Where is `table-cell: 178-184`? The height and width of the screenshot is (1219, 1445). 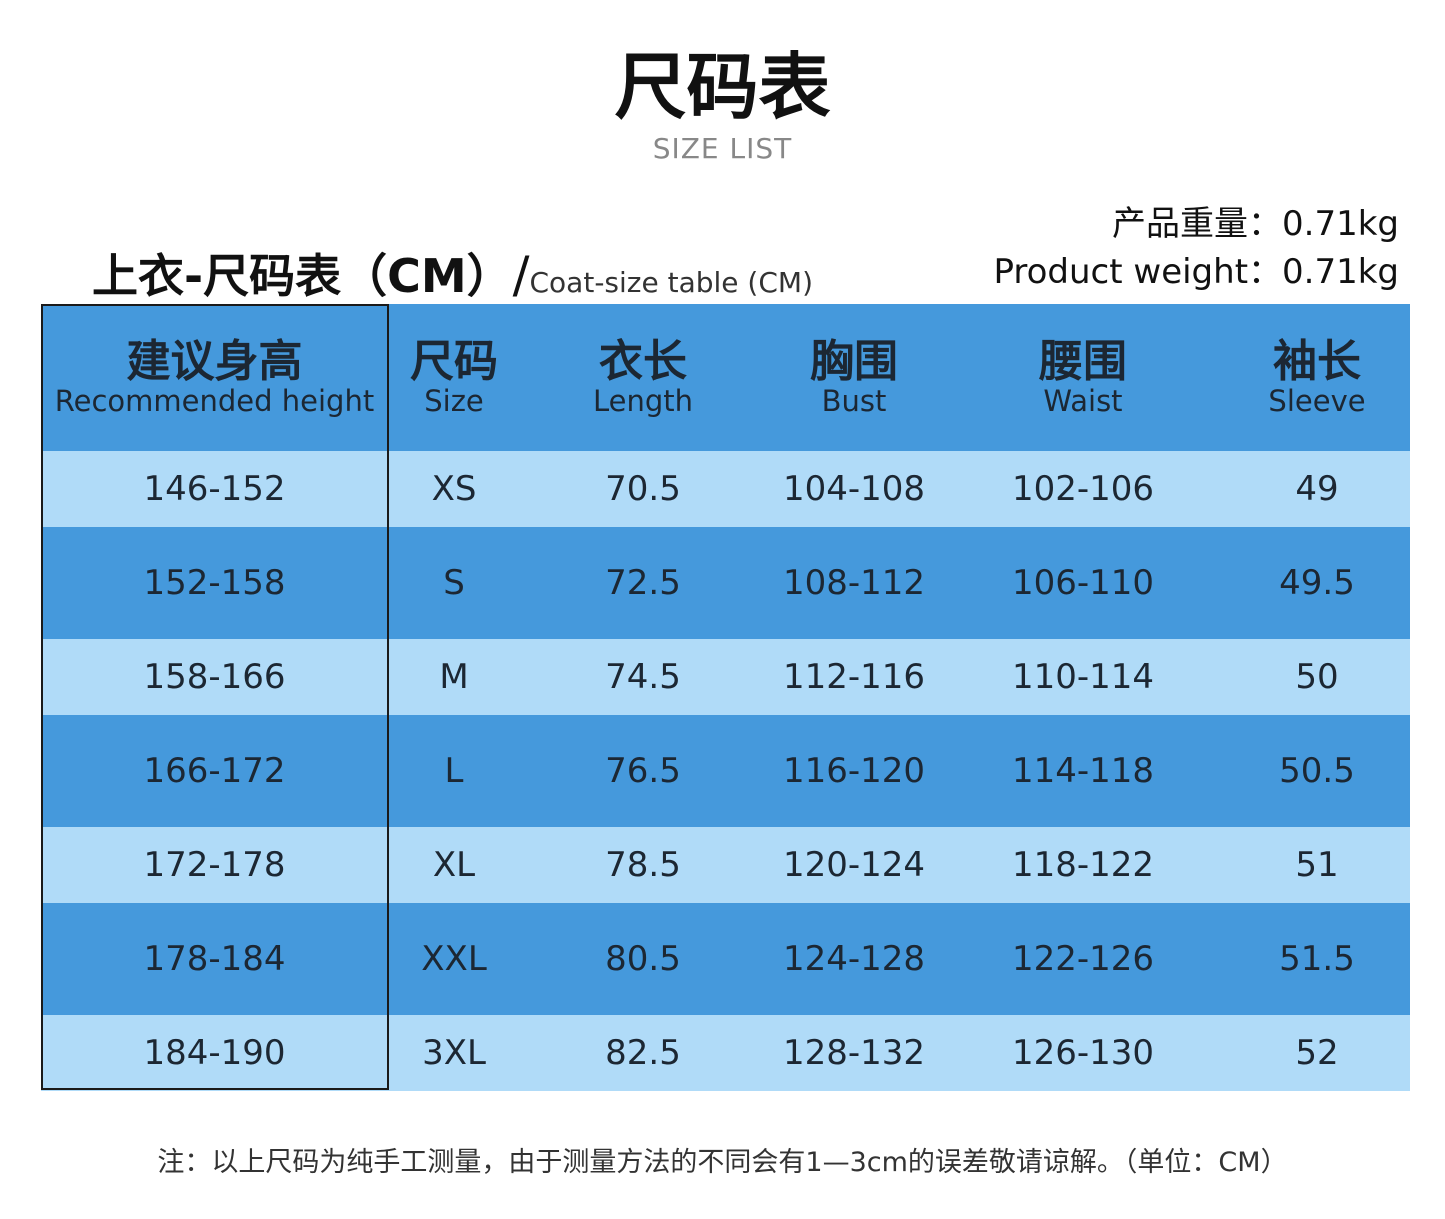 table-cell: 178-184 is located at coordinates (214, 959).